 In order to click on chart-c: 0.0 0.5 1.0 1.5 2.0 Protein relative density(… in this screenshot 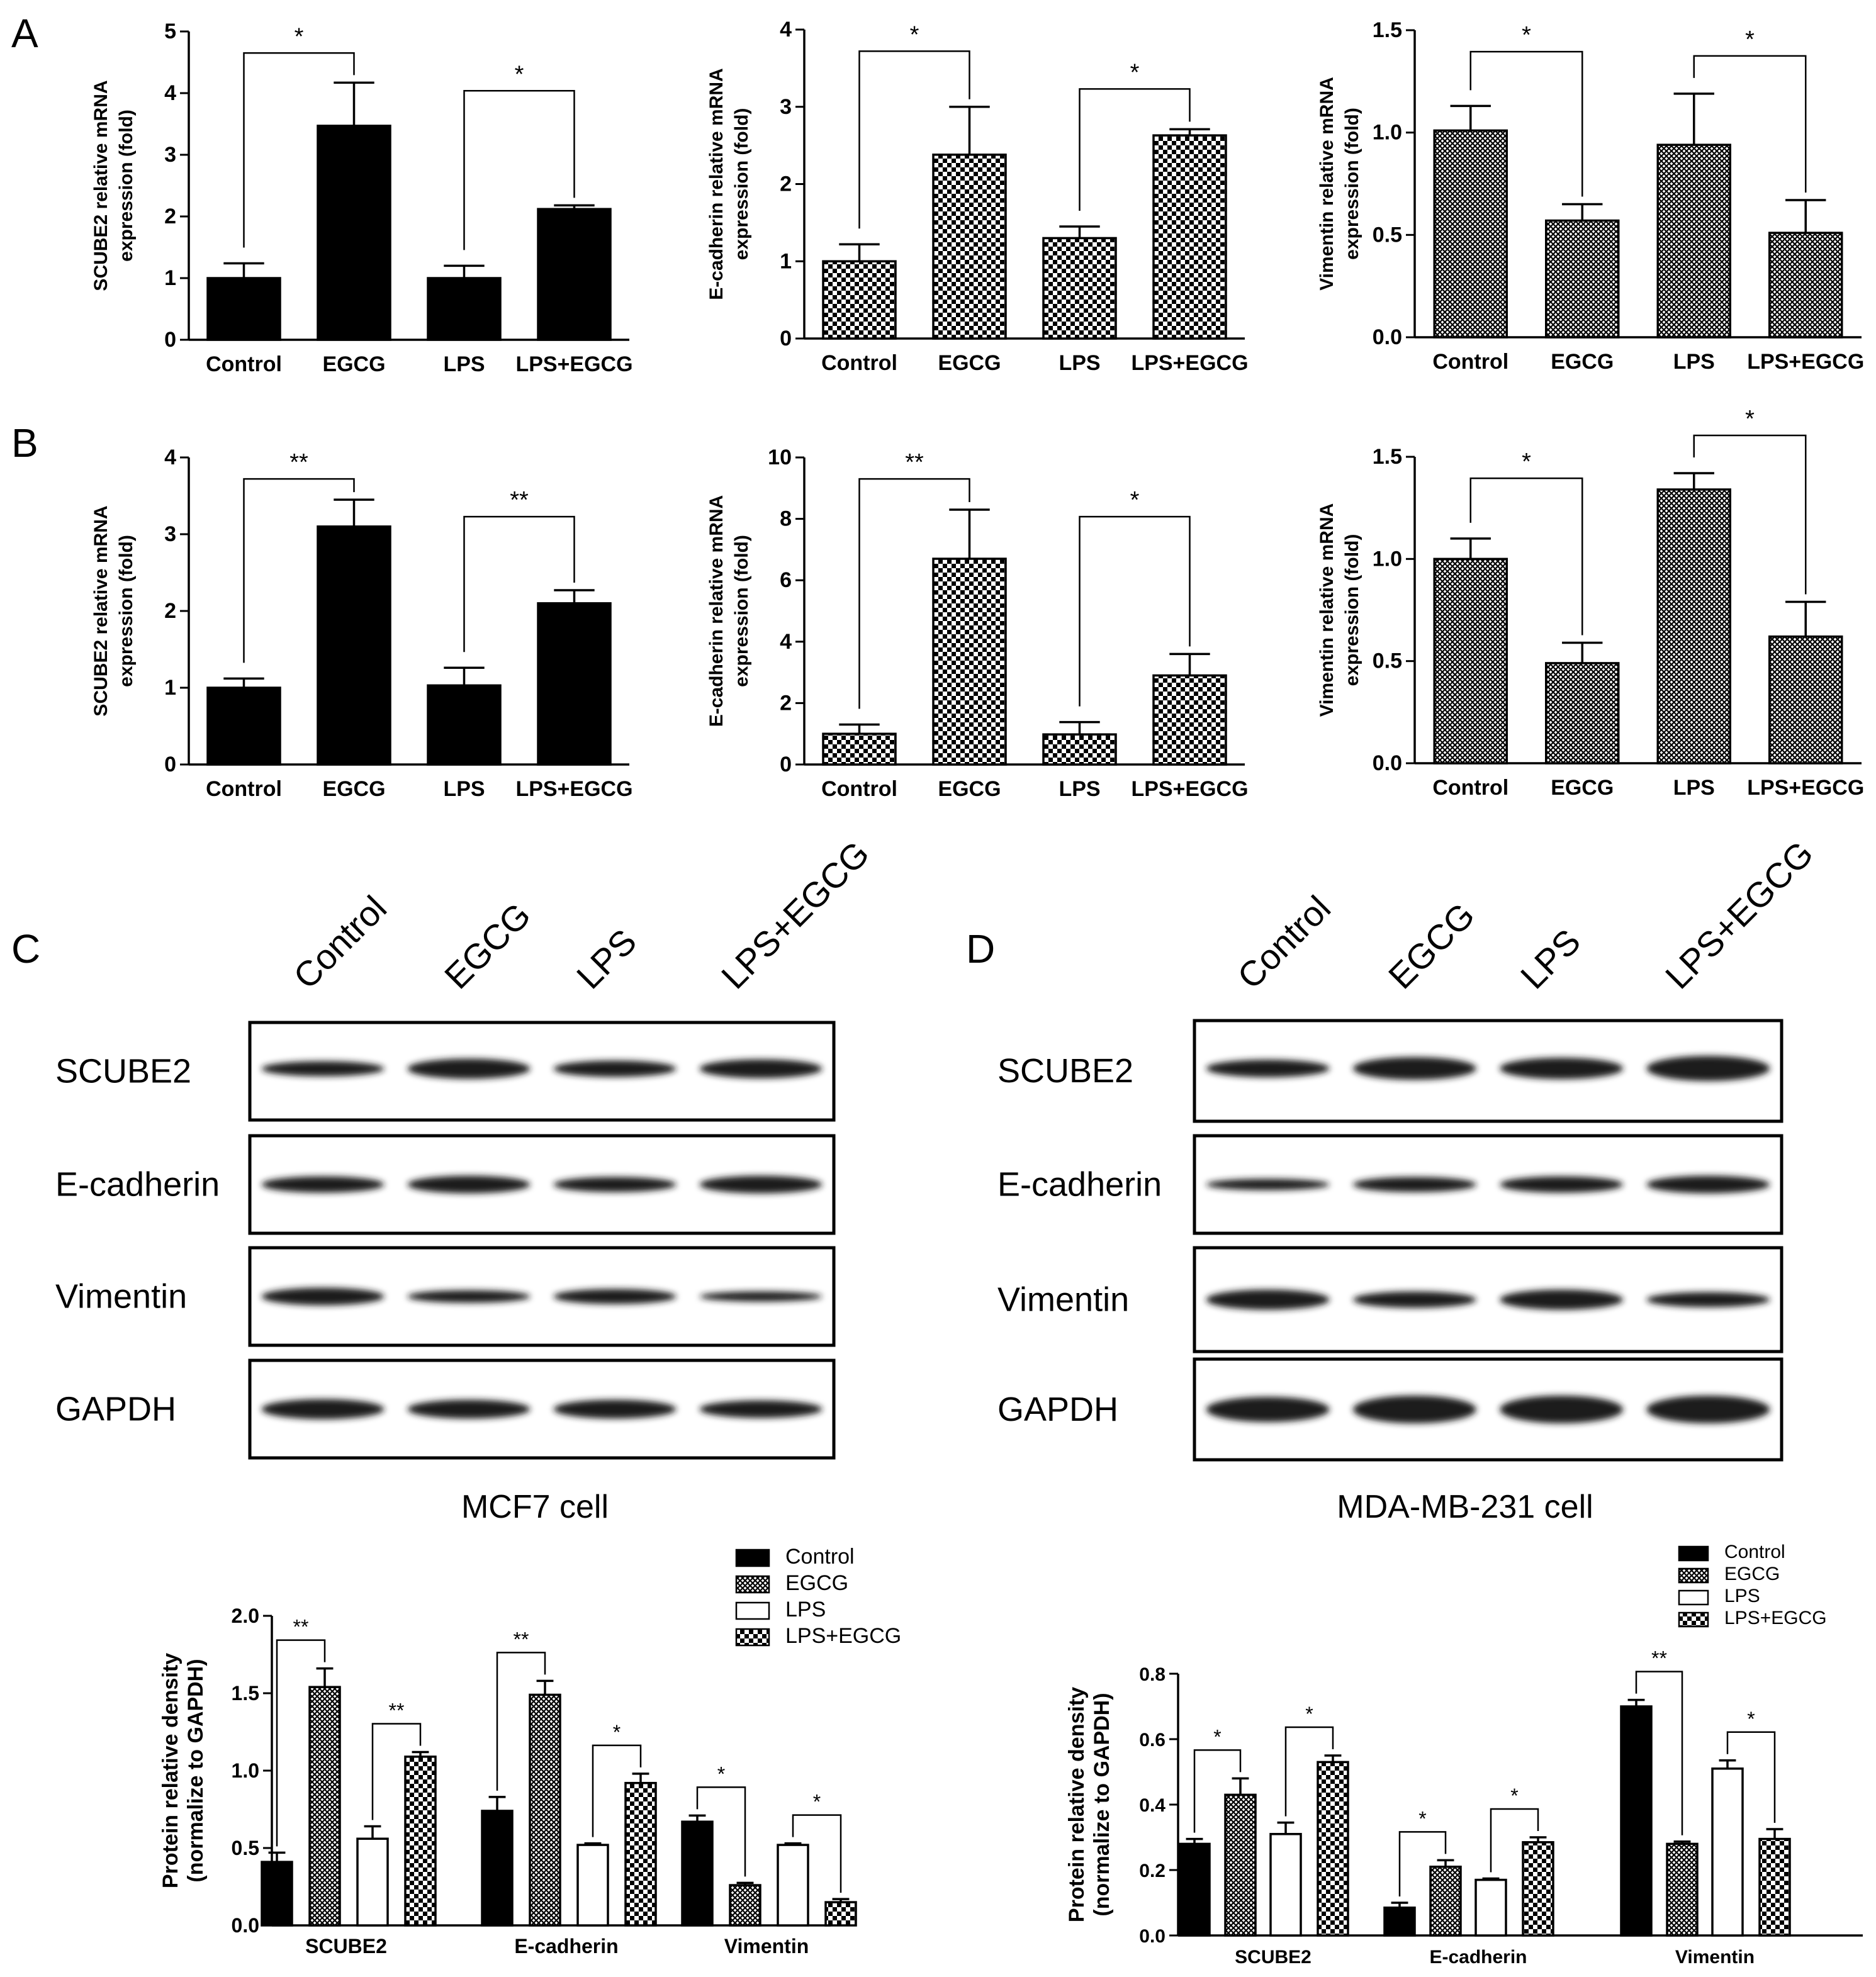, I will do `click(530, 1751)`.